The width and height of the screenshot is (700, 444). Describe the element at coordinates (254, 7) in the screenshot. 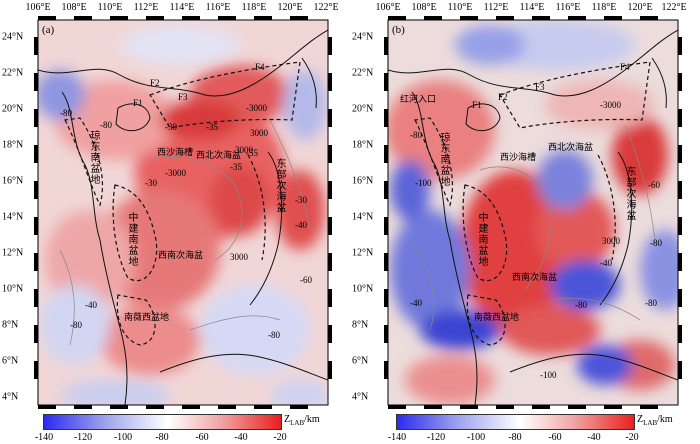

I see `lon-tick-118: 118°E` at that location.